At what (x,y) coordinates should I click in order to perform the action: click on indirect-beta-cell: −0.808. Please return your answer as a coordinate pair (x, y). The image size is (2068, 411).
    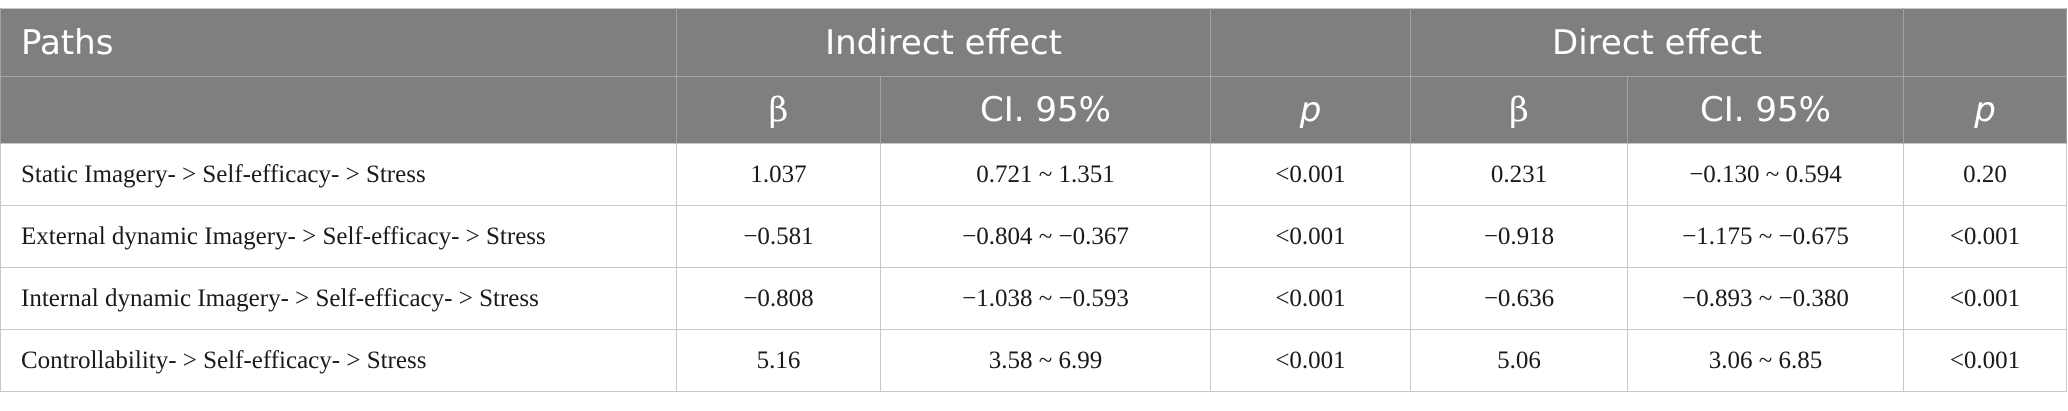
    Looking at the image, I should click on (778, 298).